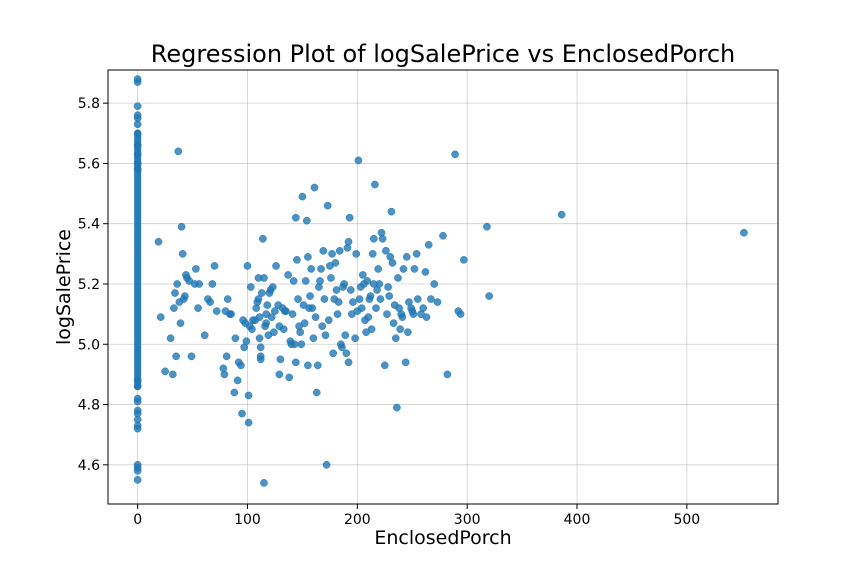 This screenshot has width=864, height=576. Describe the element at coordinates (138, 259) in the screenshot. I see `x0-band` at that location.